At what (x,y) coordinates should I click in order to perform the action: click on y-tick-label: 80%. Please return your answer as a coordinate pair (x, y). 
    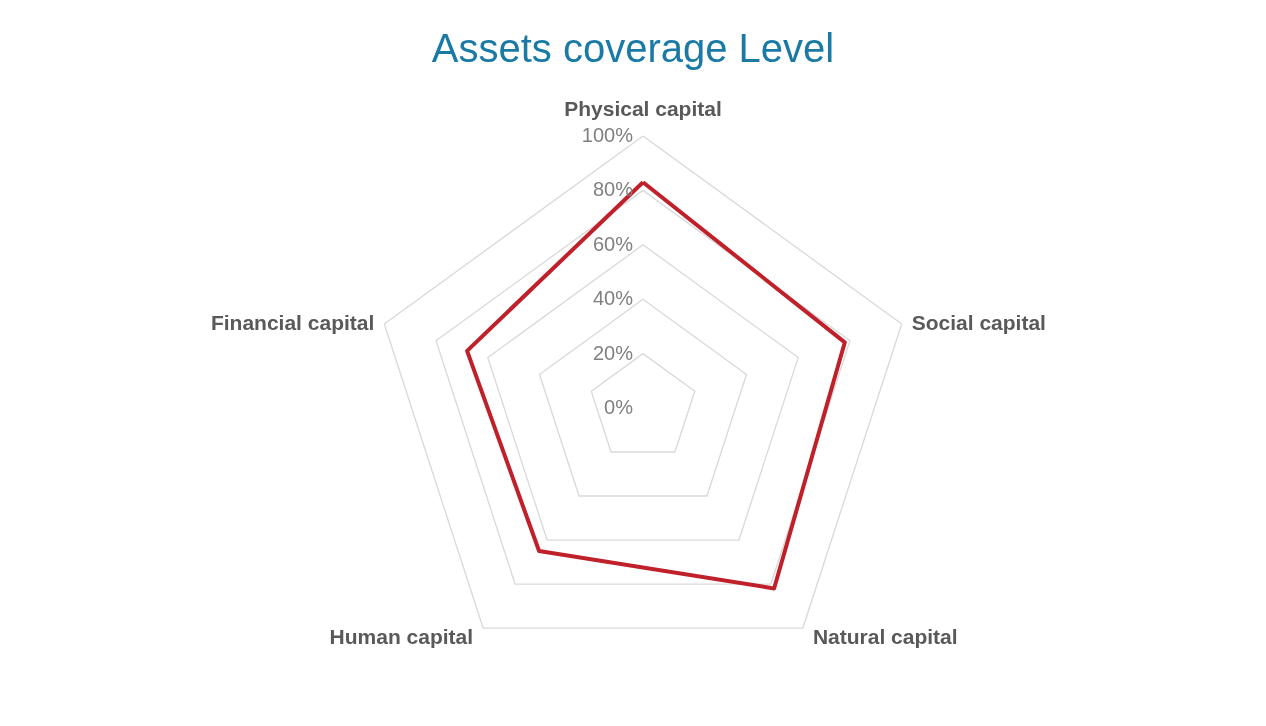
    Looking at the image, I should click on (613, 189).